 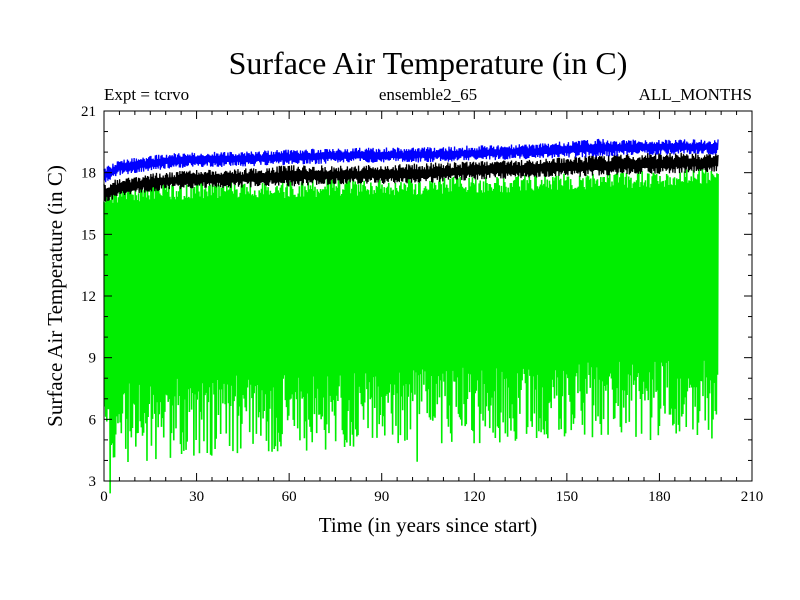 I want to click on y-tick-label: 9, so click(x=93, y=359).